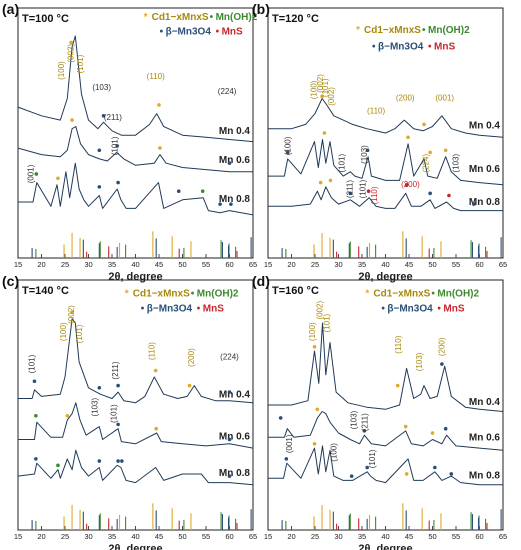  What do you see at coordinates (189, 31) in the screenshot?
I see `legend-mn3o4-label: β−Mn3O4` at bounding box center [189, 31].